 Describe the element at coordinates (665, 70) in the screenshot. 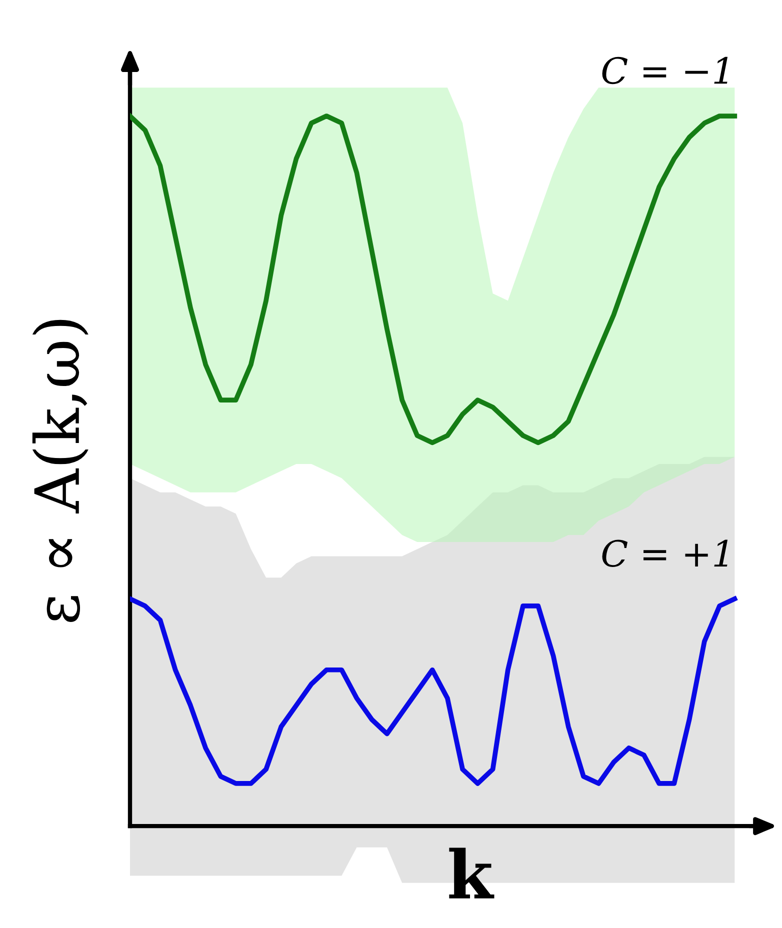

I see `series-label: C = −1` at that location.